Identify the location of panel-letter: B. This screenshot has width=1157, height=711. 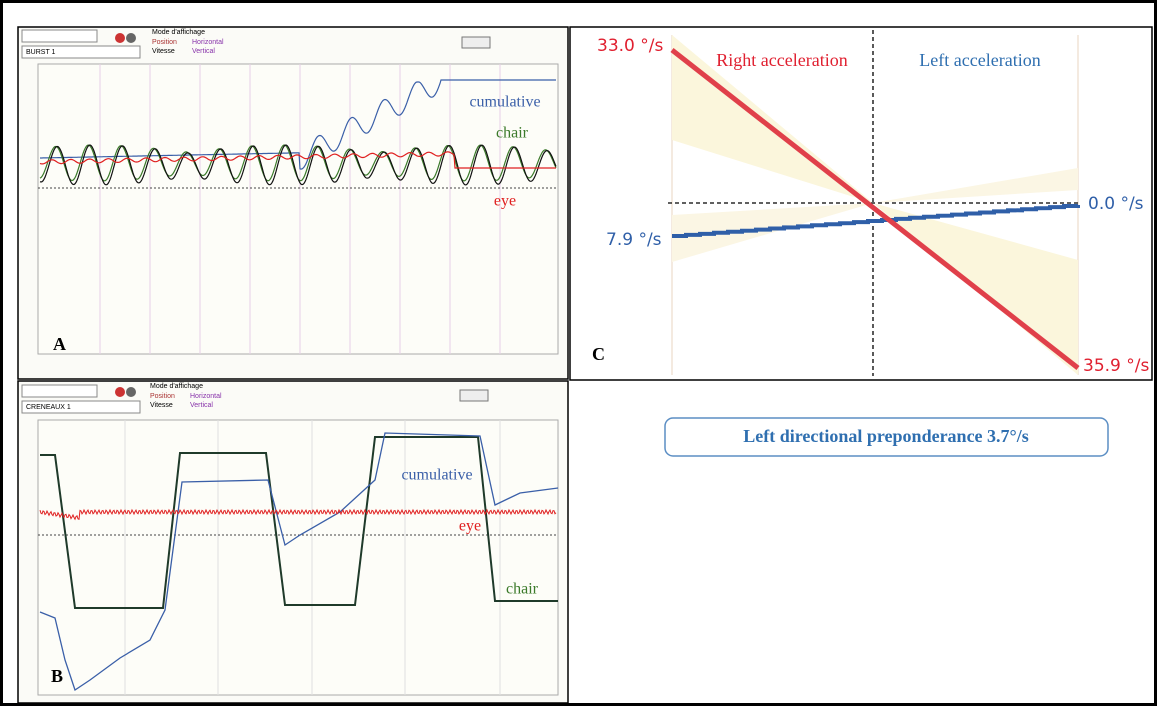
(57, 676).